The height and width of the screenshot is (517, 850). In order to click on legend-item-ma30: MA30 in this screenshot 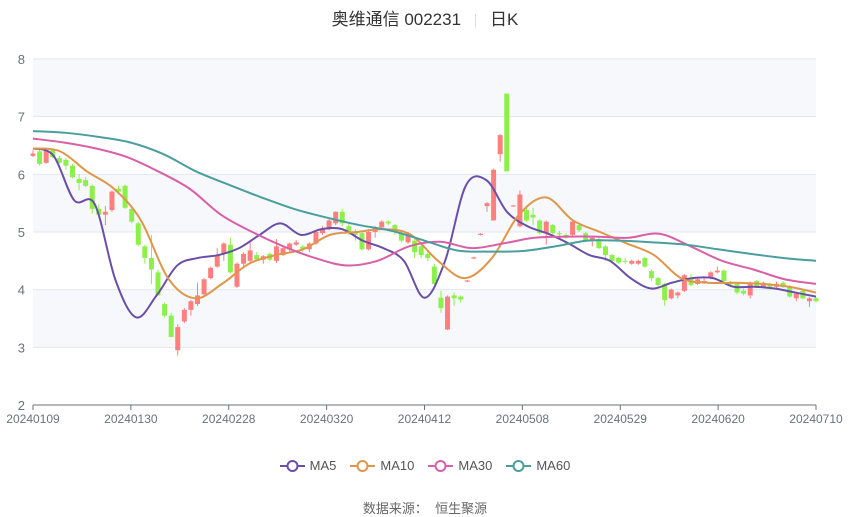, I will do `click(460, 465)`.